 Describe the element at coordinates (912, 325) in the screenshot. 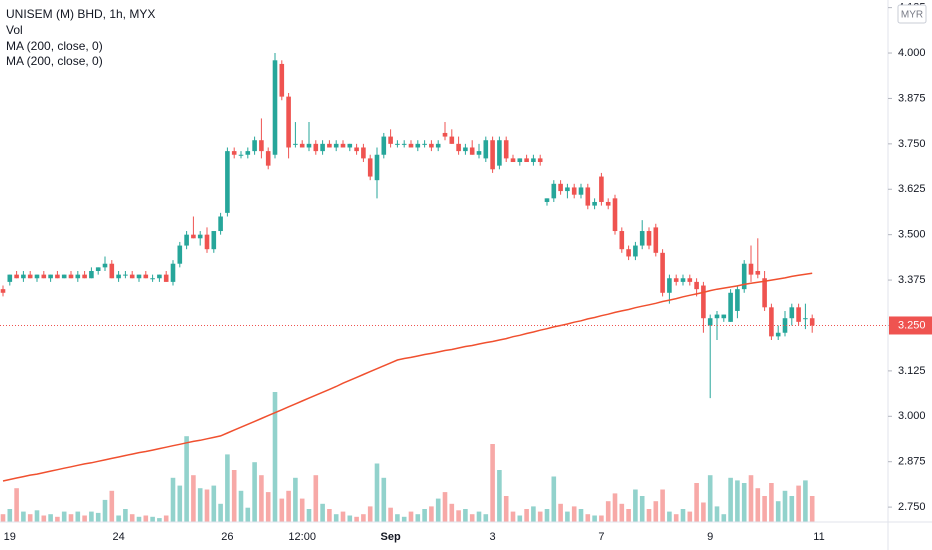

I see `last-price-label: 3.250` at that location.